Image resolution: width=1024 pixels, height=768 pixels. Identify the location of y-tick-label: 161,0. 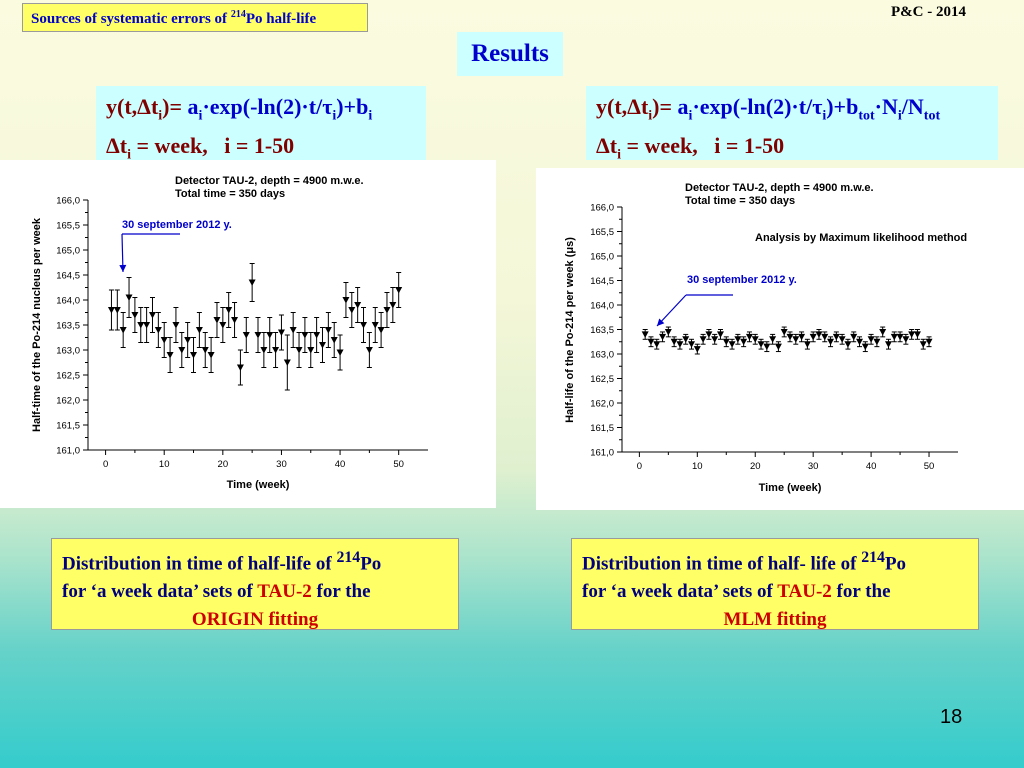
(602, 453).